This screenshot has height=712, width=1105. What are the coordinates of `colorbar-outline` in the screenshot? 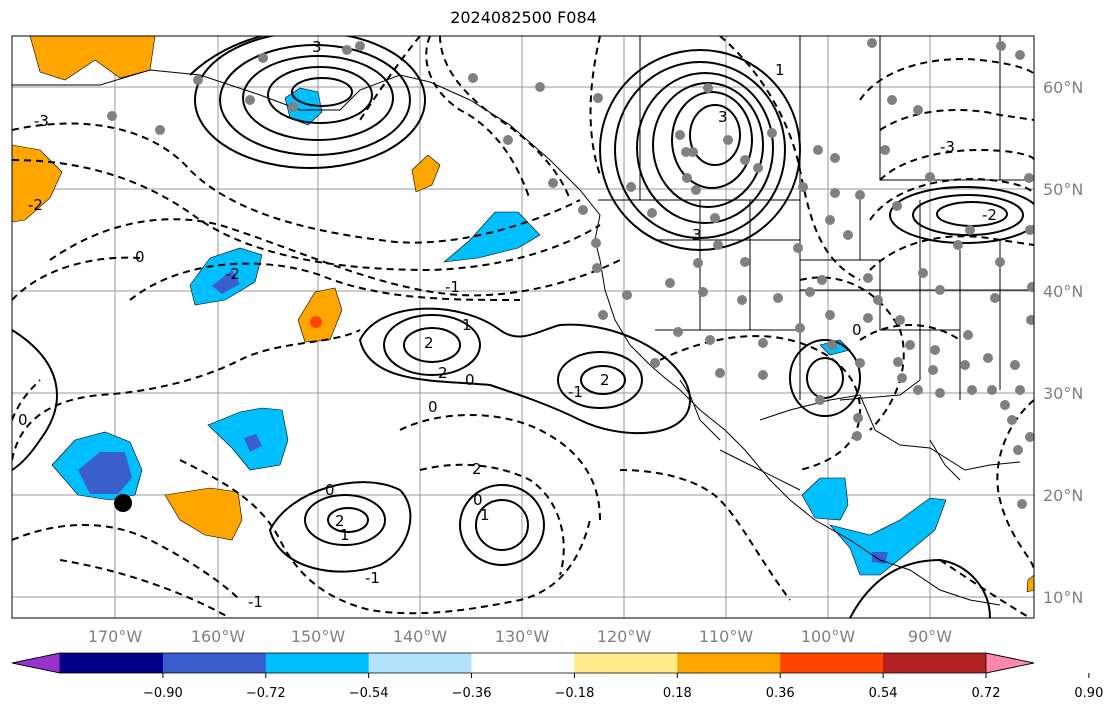 It's located at (523, 663).